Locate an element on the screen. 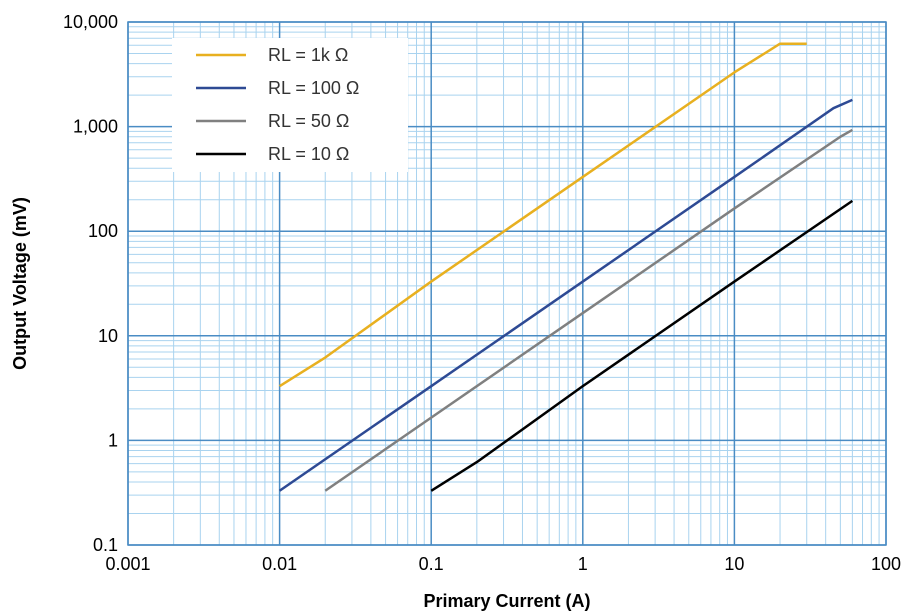 The image size is (912, 614). y-tick-label: 10 is located at coordinates (108, 336).